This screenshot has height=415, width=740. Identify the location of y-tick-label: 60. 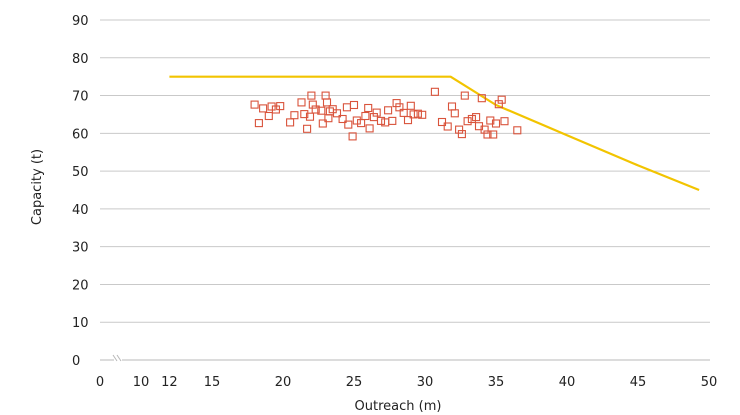
(80, 134).